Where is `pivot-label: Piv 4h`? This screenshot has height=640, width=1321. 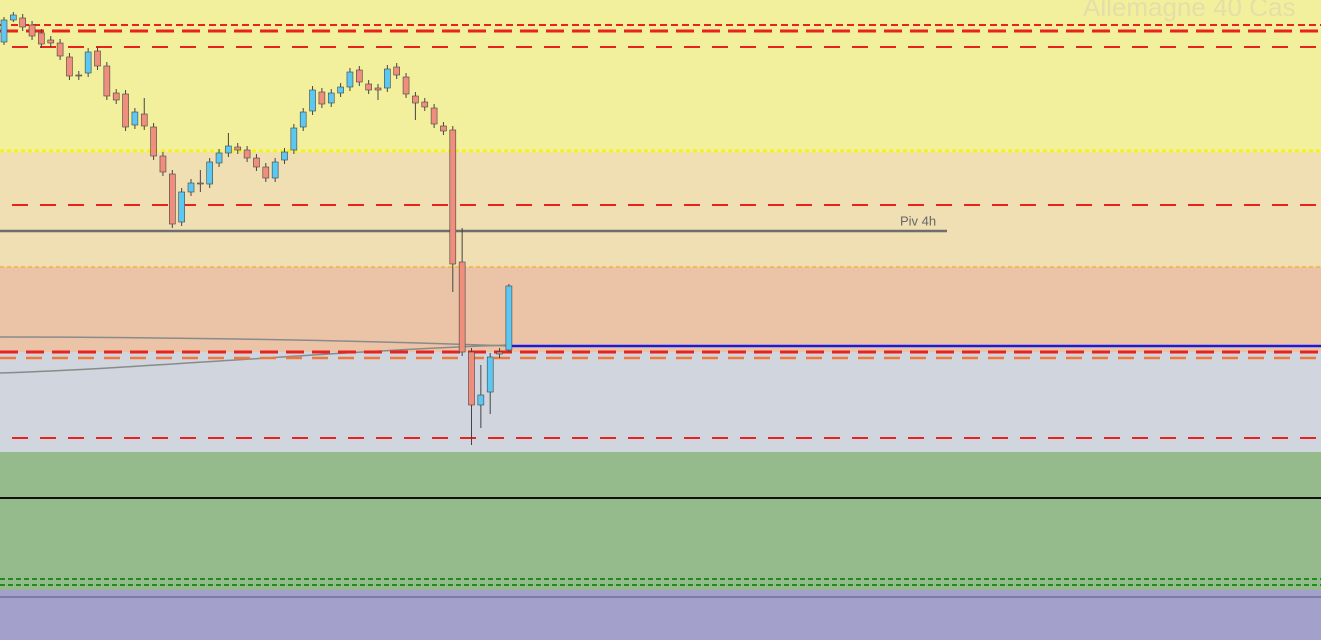 pivot-label: Piv 4h is located at coordinates (918, 220).